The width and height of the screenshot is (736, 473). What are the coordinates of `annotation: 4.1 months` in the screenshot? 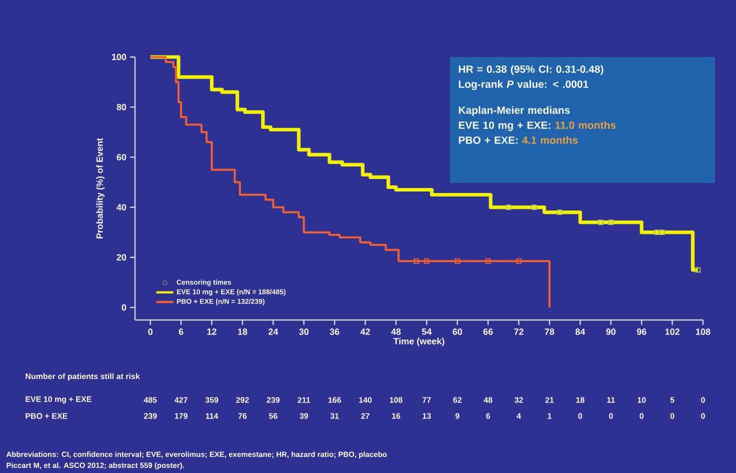 It's located at (550, 140).